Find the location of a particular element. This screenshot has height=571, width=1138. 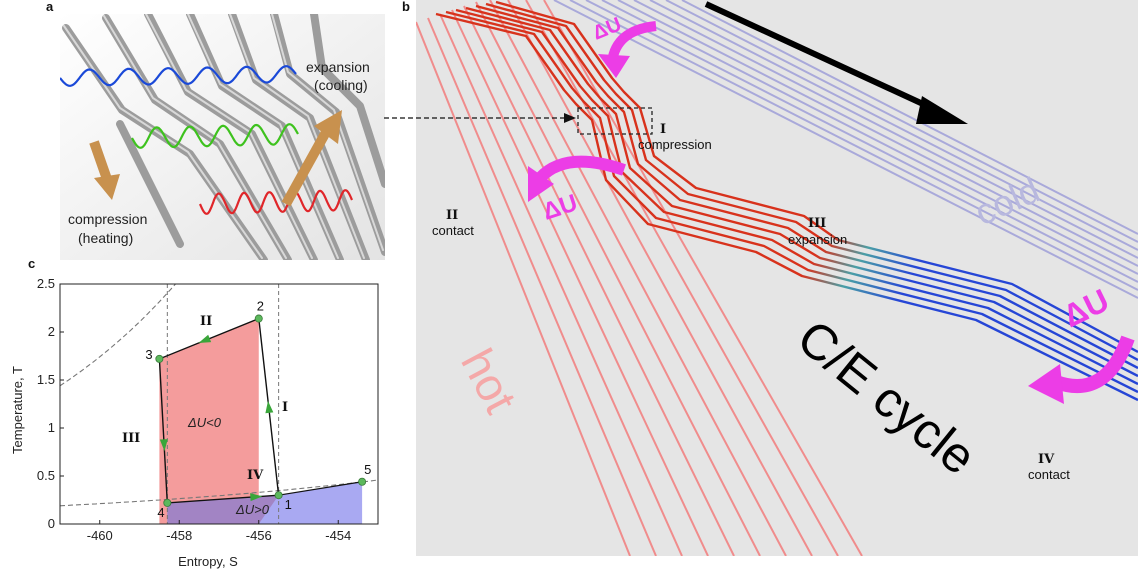

delta-u-arrow-left-icon is located at coordinates (577, 178).